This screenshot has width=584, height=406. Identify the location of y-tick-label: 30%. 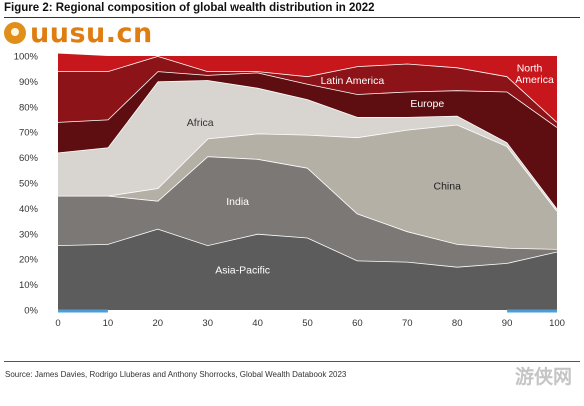
(29, 234).